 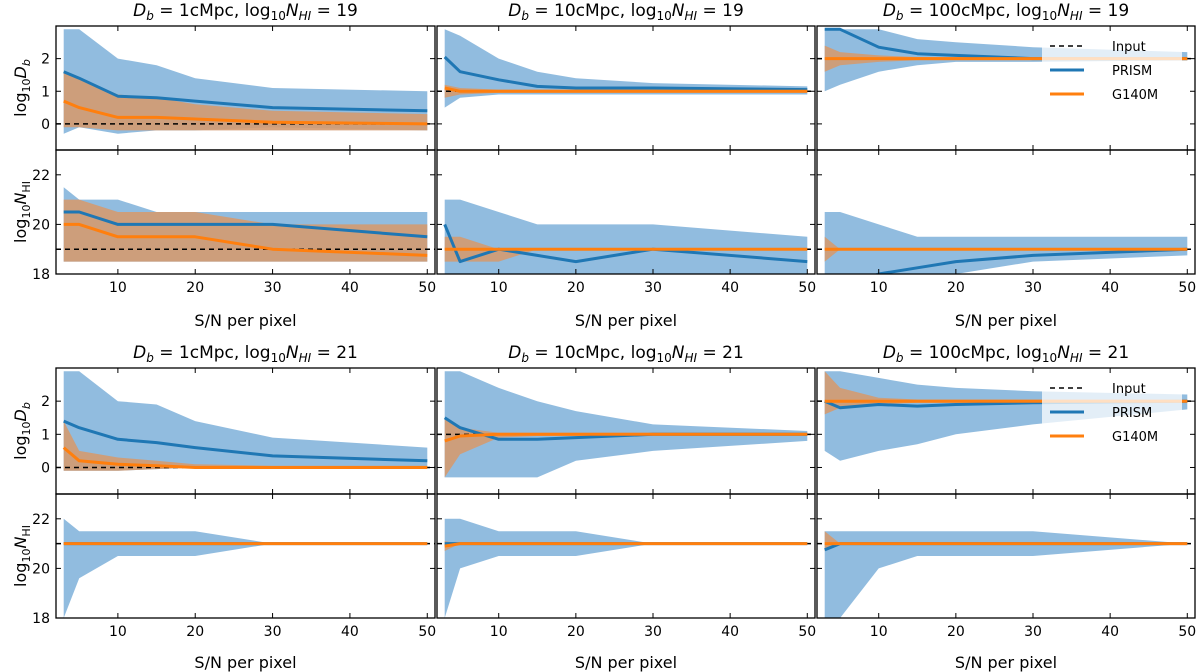 I want to click on panel-title: Db = 100cMpc, log10NHI = 19, so click(x=1006, y=12).